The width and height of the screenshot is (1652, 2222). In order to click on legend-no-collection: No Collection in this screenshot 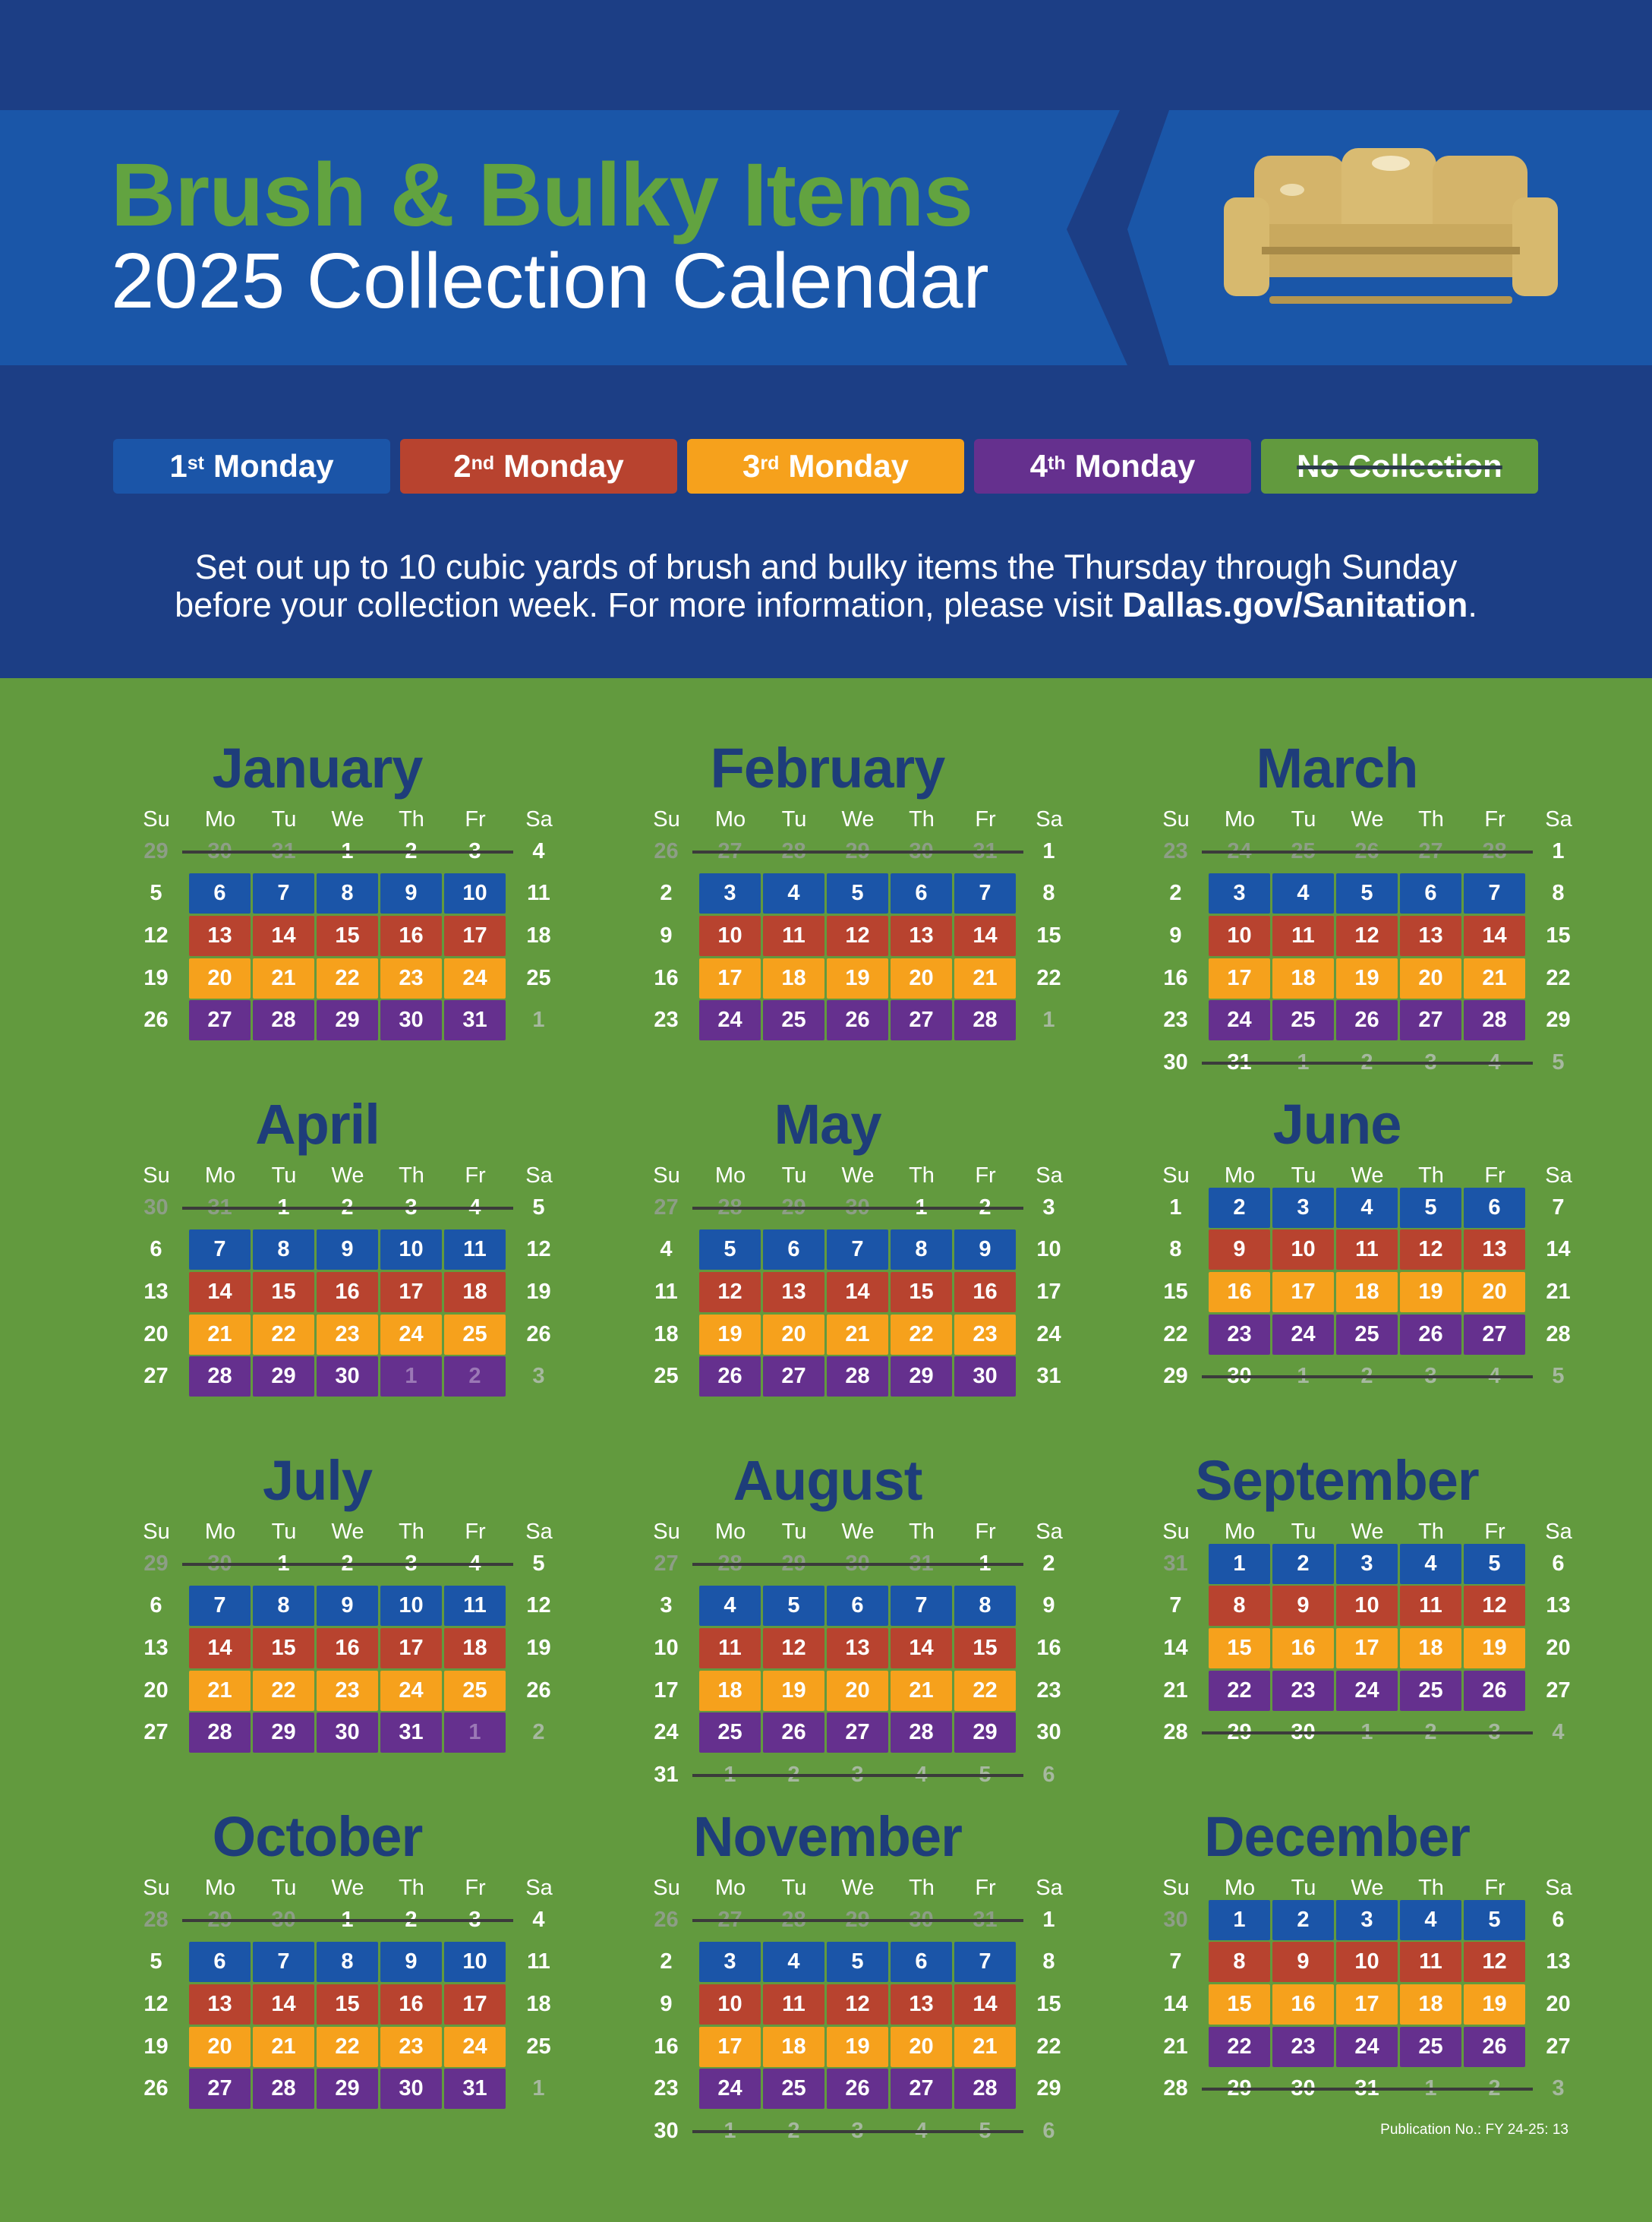, I will do `click(1399, 466)`.